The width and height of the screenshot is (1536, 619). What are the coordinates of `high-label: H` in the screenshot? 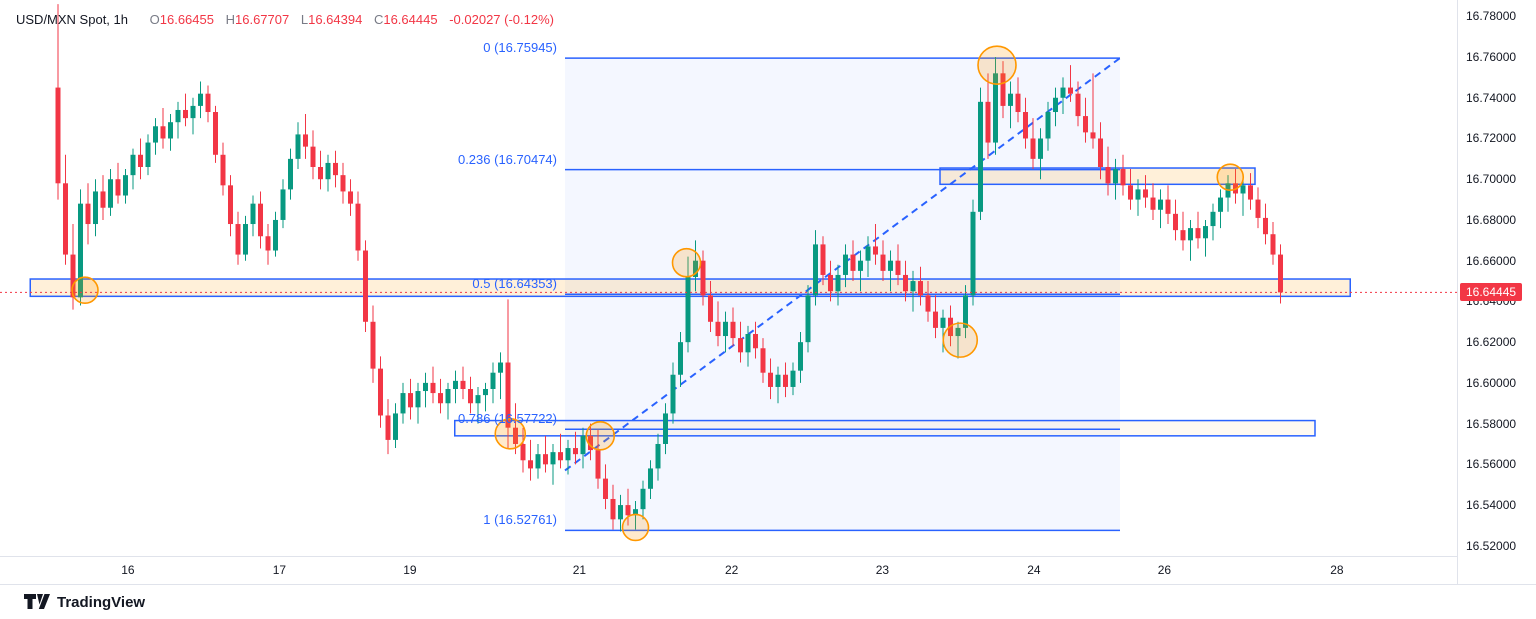 It's located at (230, 19).